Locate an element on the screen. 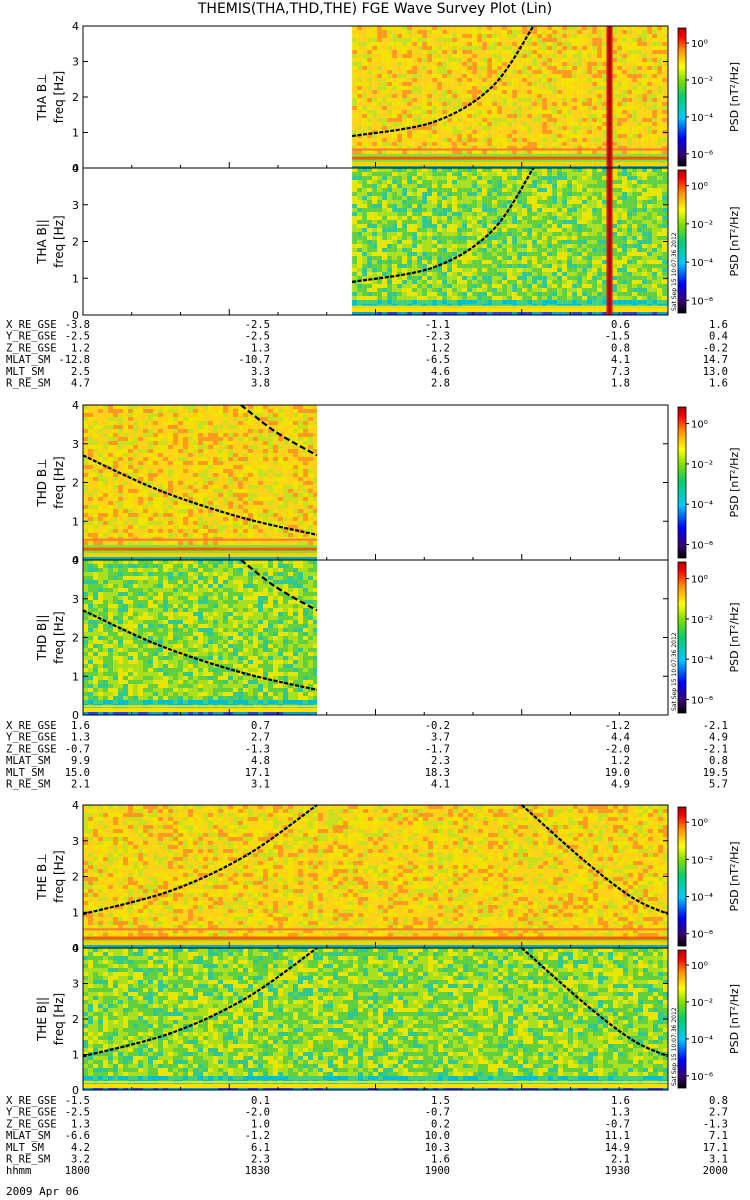 Image resolution: width=750 pixels, height=1200 pixels. ephemeris-value: 4.1 is located at coordinates (440, 785).